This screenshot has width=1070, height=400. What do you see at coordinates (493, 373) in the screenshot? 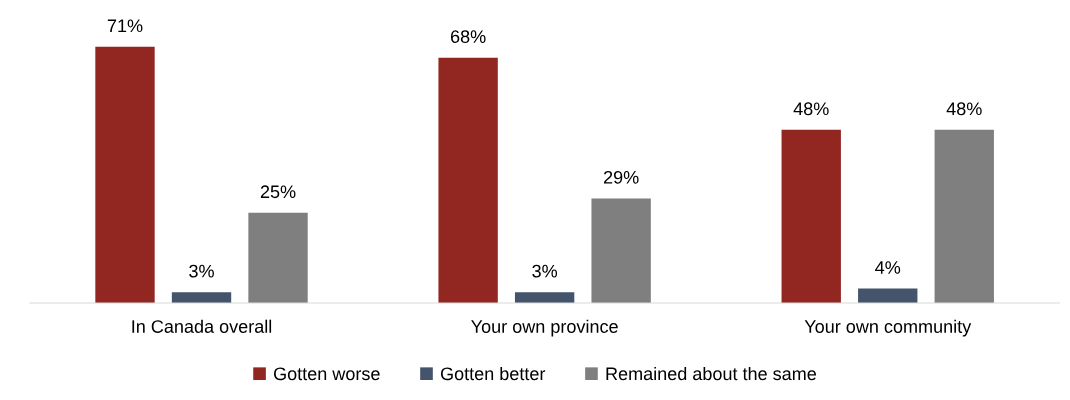
I see `legend-label: Gotten better` at bounding box center [493, 373].